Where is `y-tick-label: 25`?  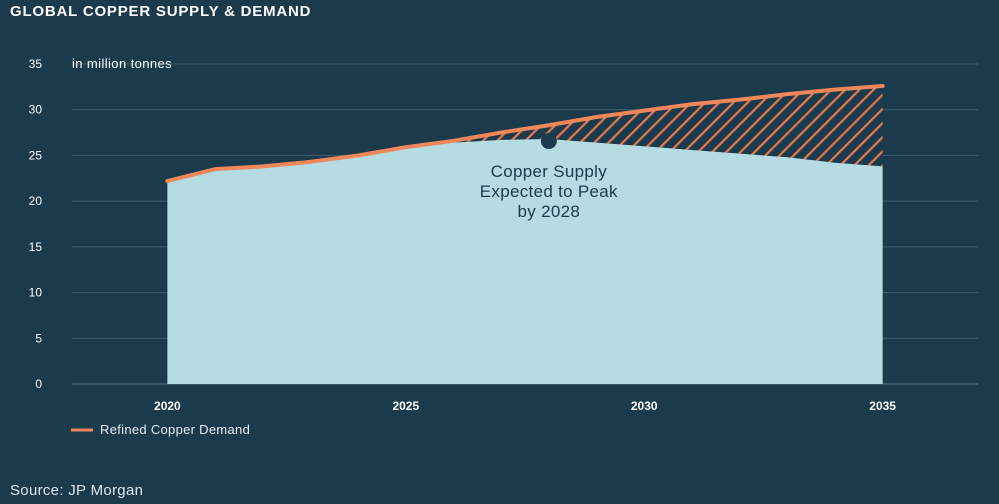
y-tick-label: 25 is located at coordinates (36, 155).